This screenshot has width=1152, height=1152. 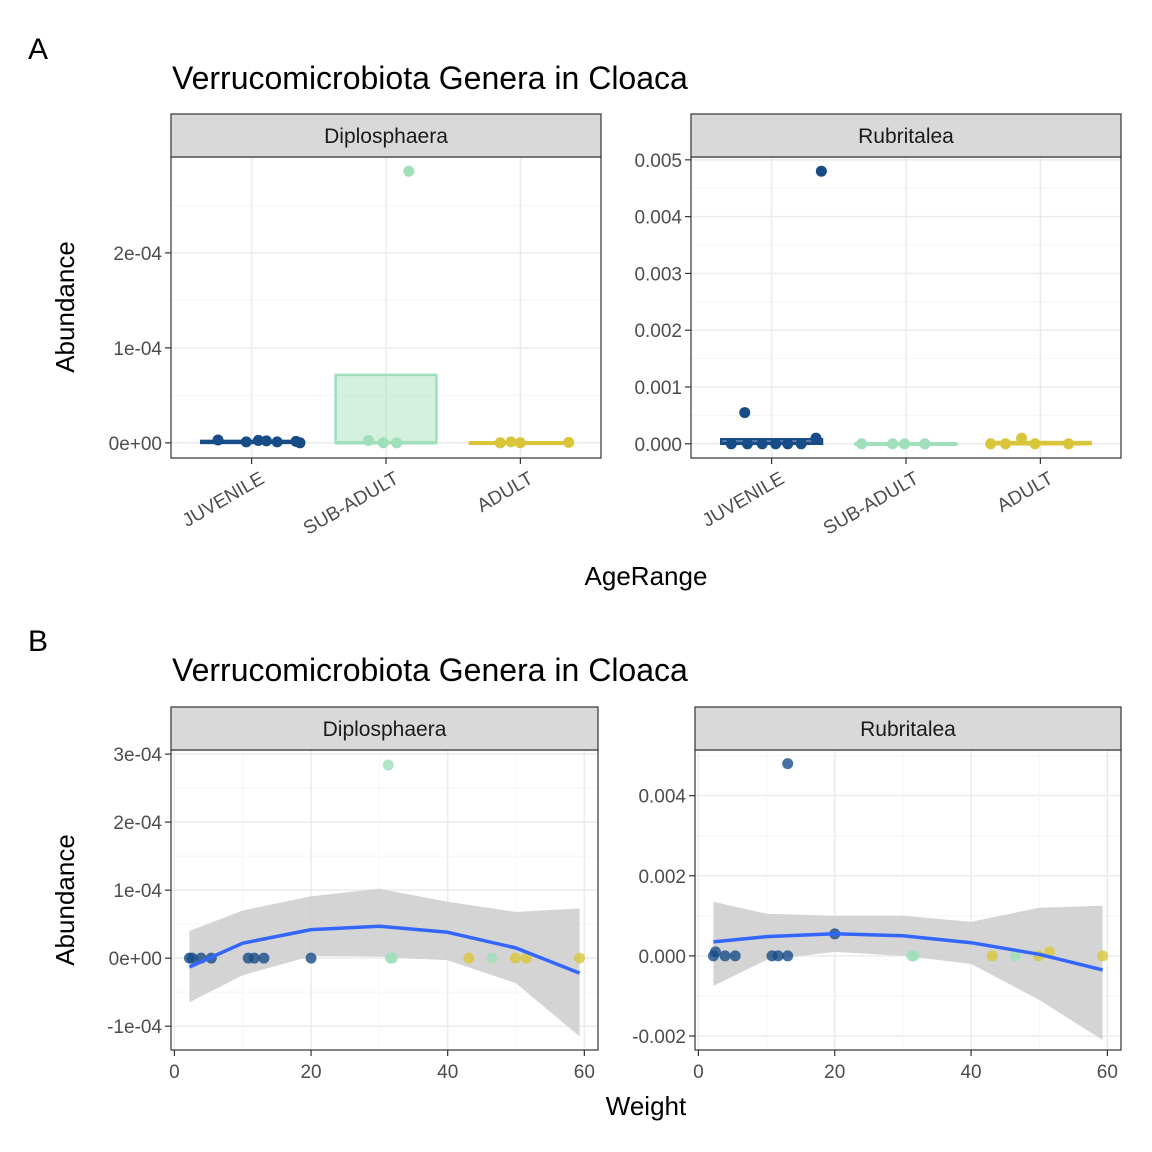 I want to click on panel-letter-b: B, so click(x=38, y=641).